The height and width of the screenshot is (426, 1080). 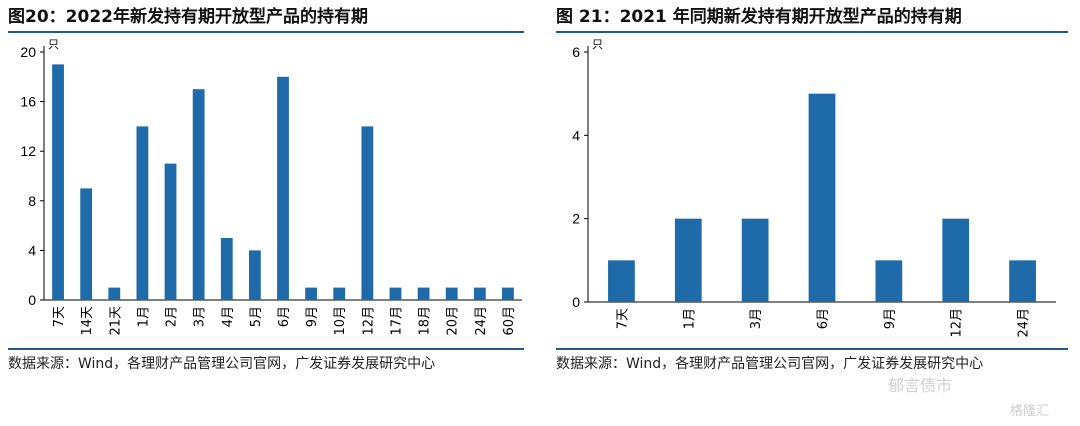 What do you see at coordinates (1030, 411) in the screenshot?
I see `brand-watermark: 格隆汇` at bounding box center [1030, 411].